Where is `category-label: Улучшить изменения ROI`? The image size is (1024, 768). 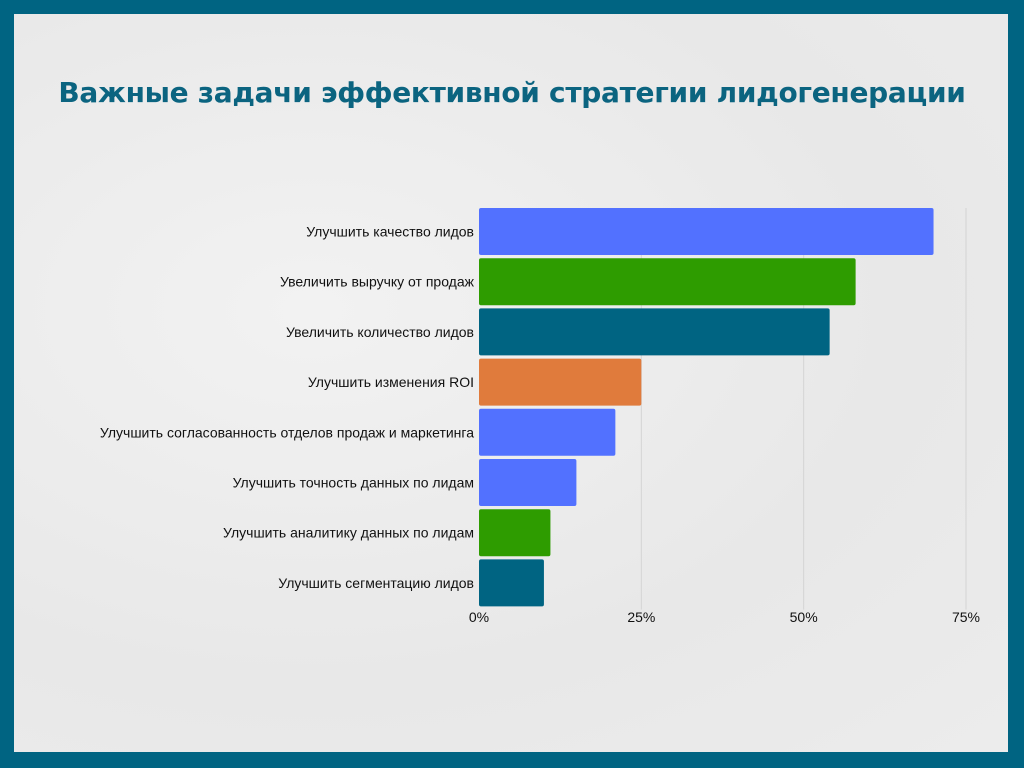
category-label: Улучшить изменения ROI is located at coordinates (391, 382).